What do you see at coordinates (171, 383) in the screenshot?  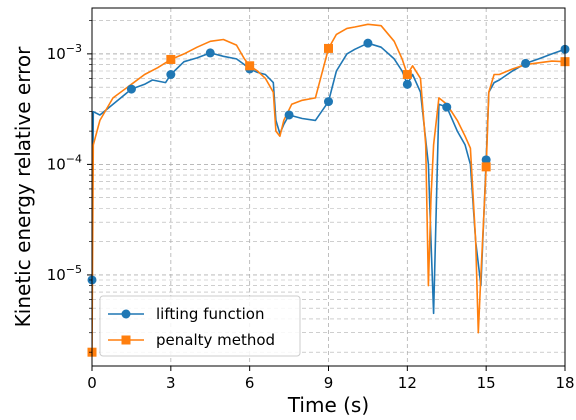 I see `x-tick-label: 3` at bounding box center [171, 383].